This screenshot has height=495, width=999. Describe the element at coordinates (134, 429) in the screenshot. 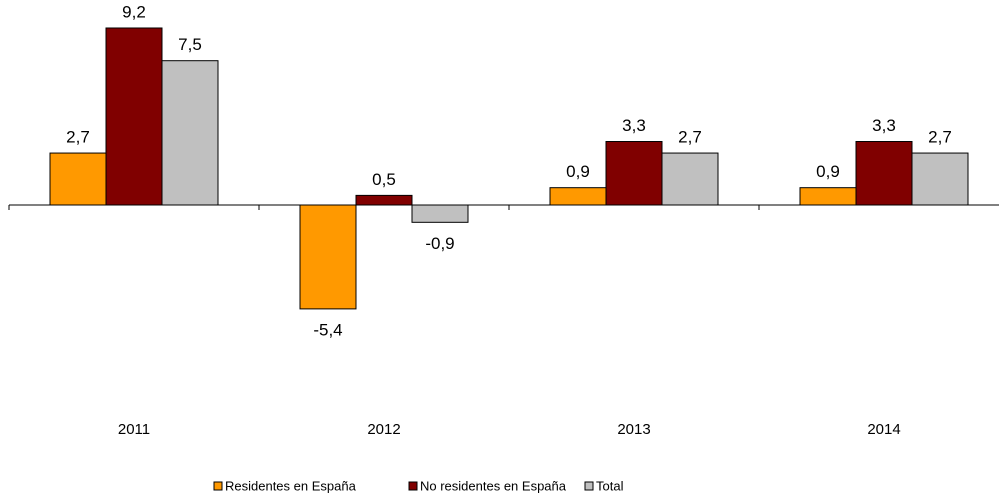

I see `x-tick-label: 2011` at that location.